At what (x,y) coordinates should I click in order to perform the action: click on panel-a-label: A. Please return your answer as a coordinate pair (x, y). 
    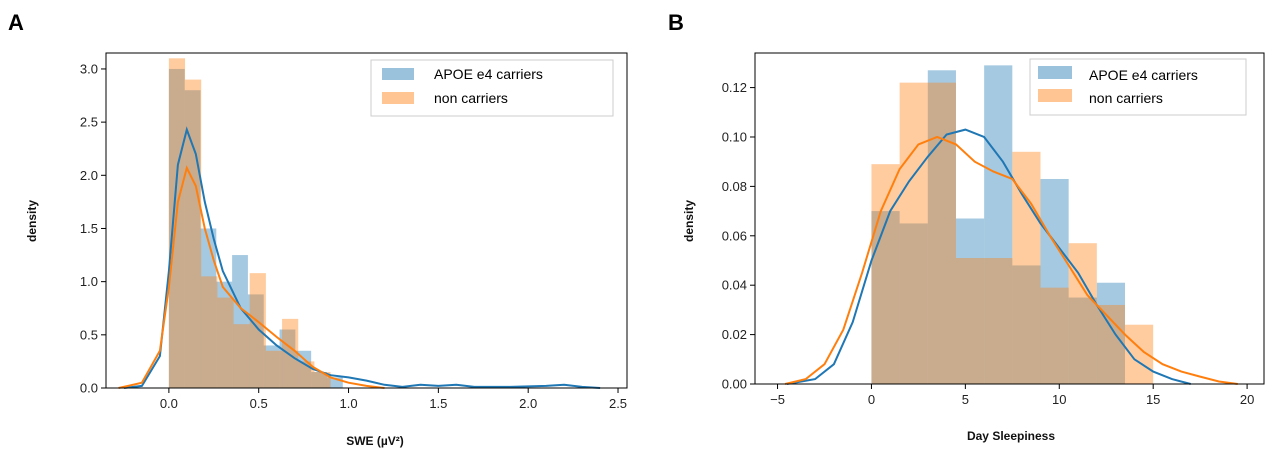
    Looking at the image, I should click on (16, 22).